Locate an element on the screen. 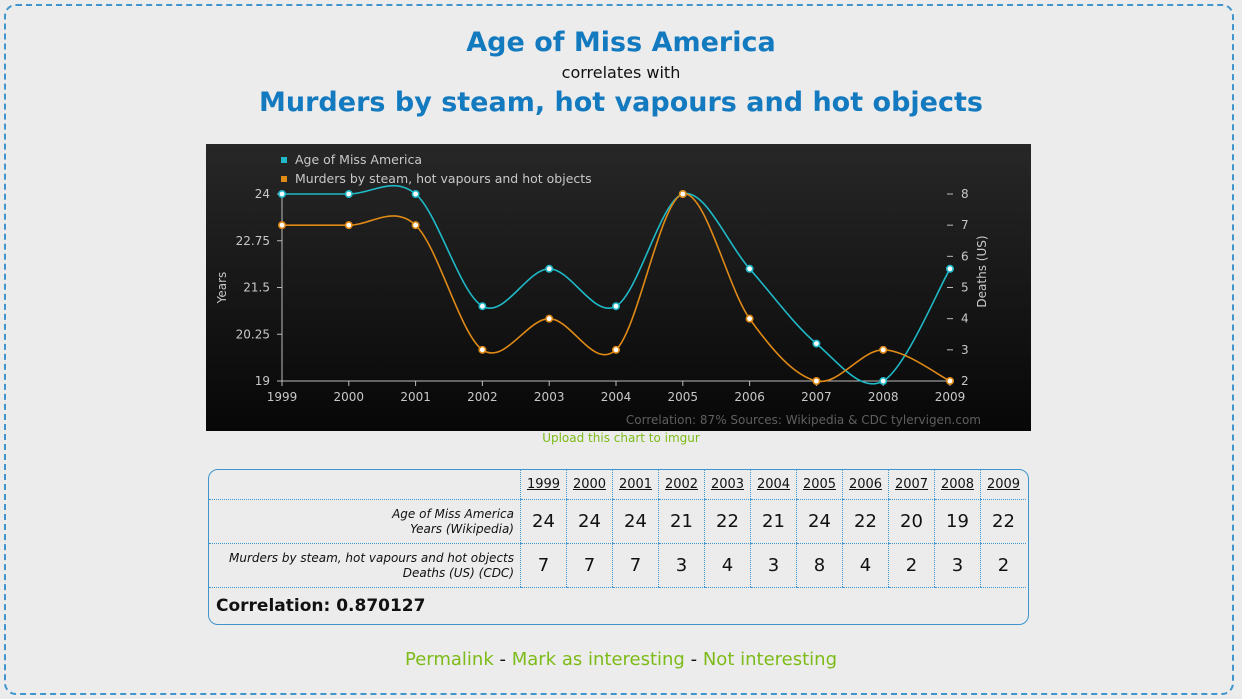 The height and width of the screenshot is (699, 1242). y-tick-label: 21.5 is located at coordinates (256, 288).